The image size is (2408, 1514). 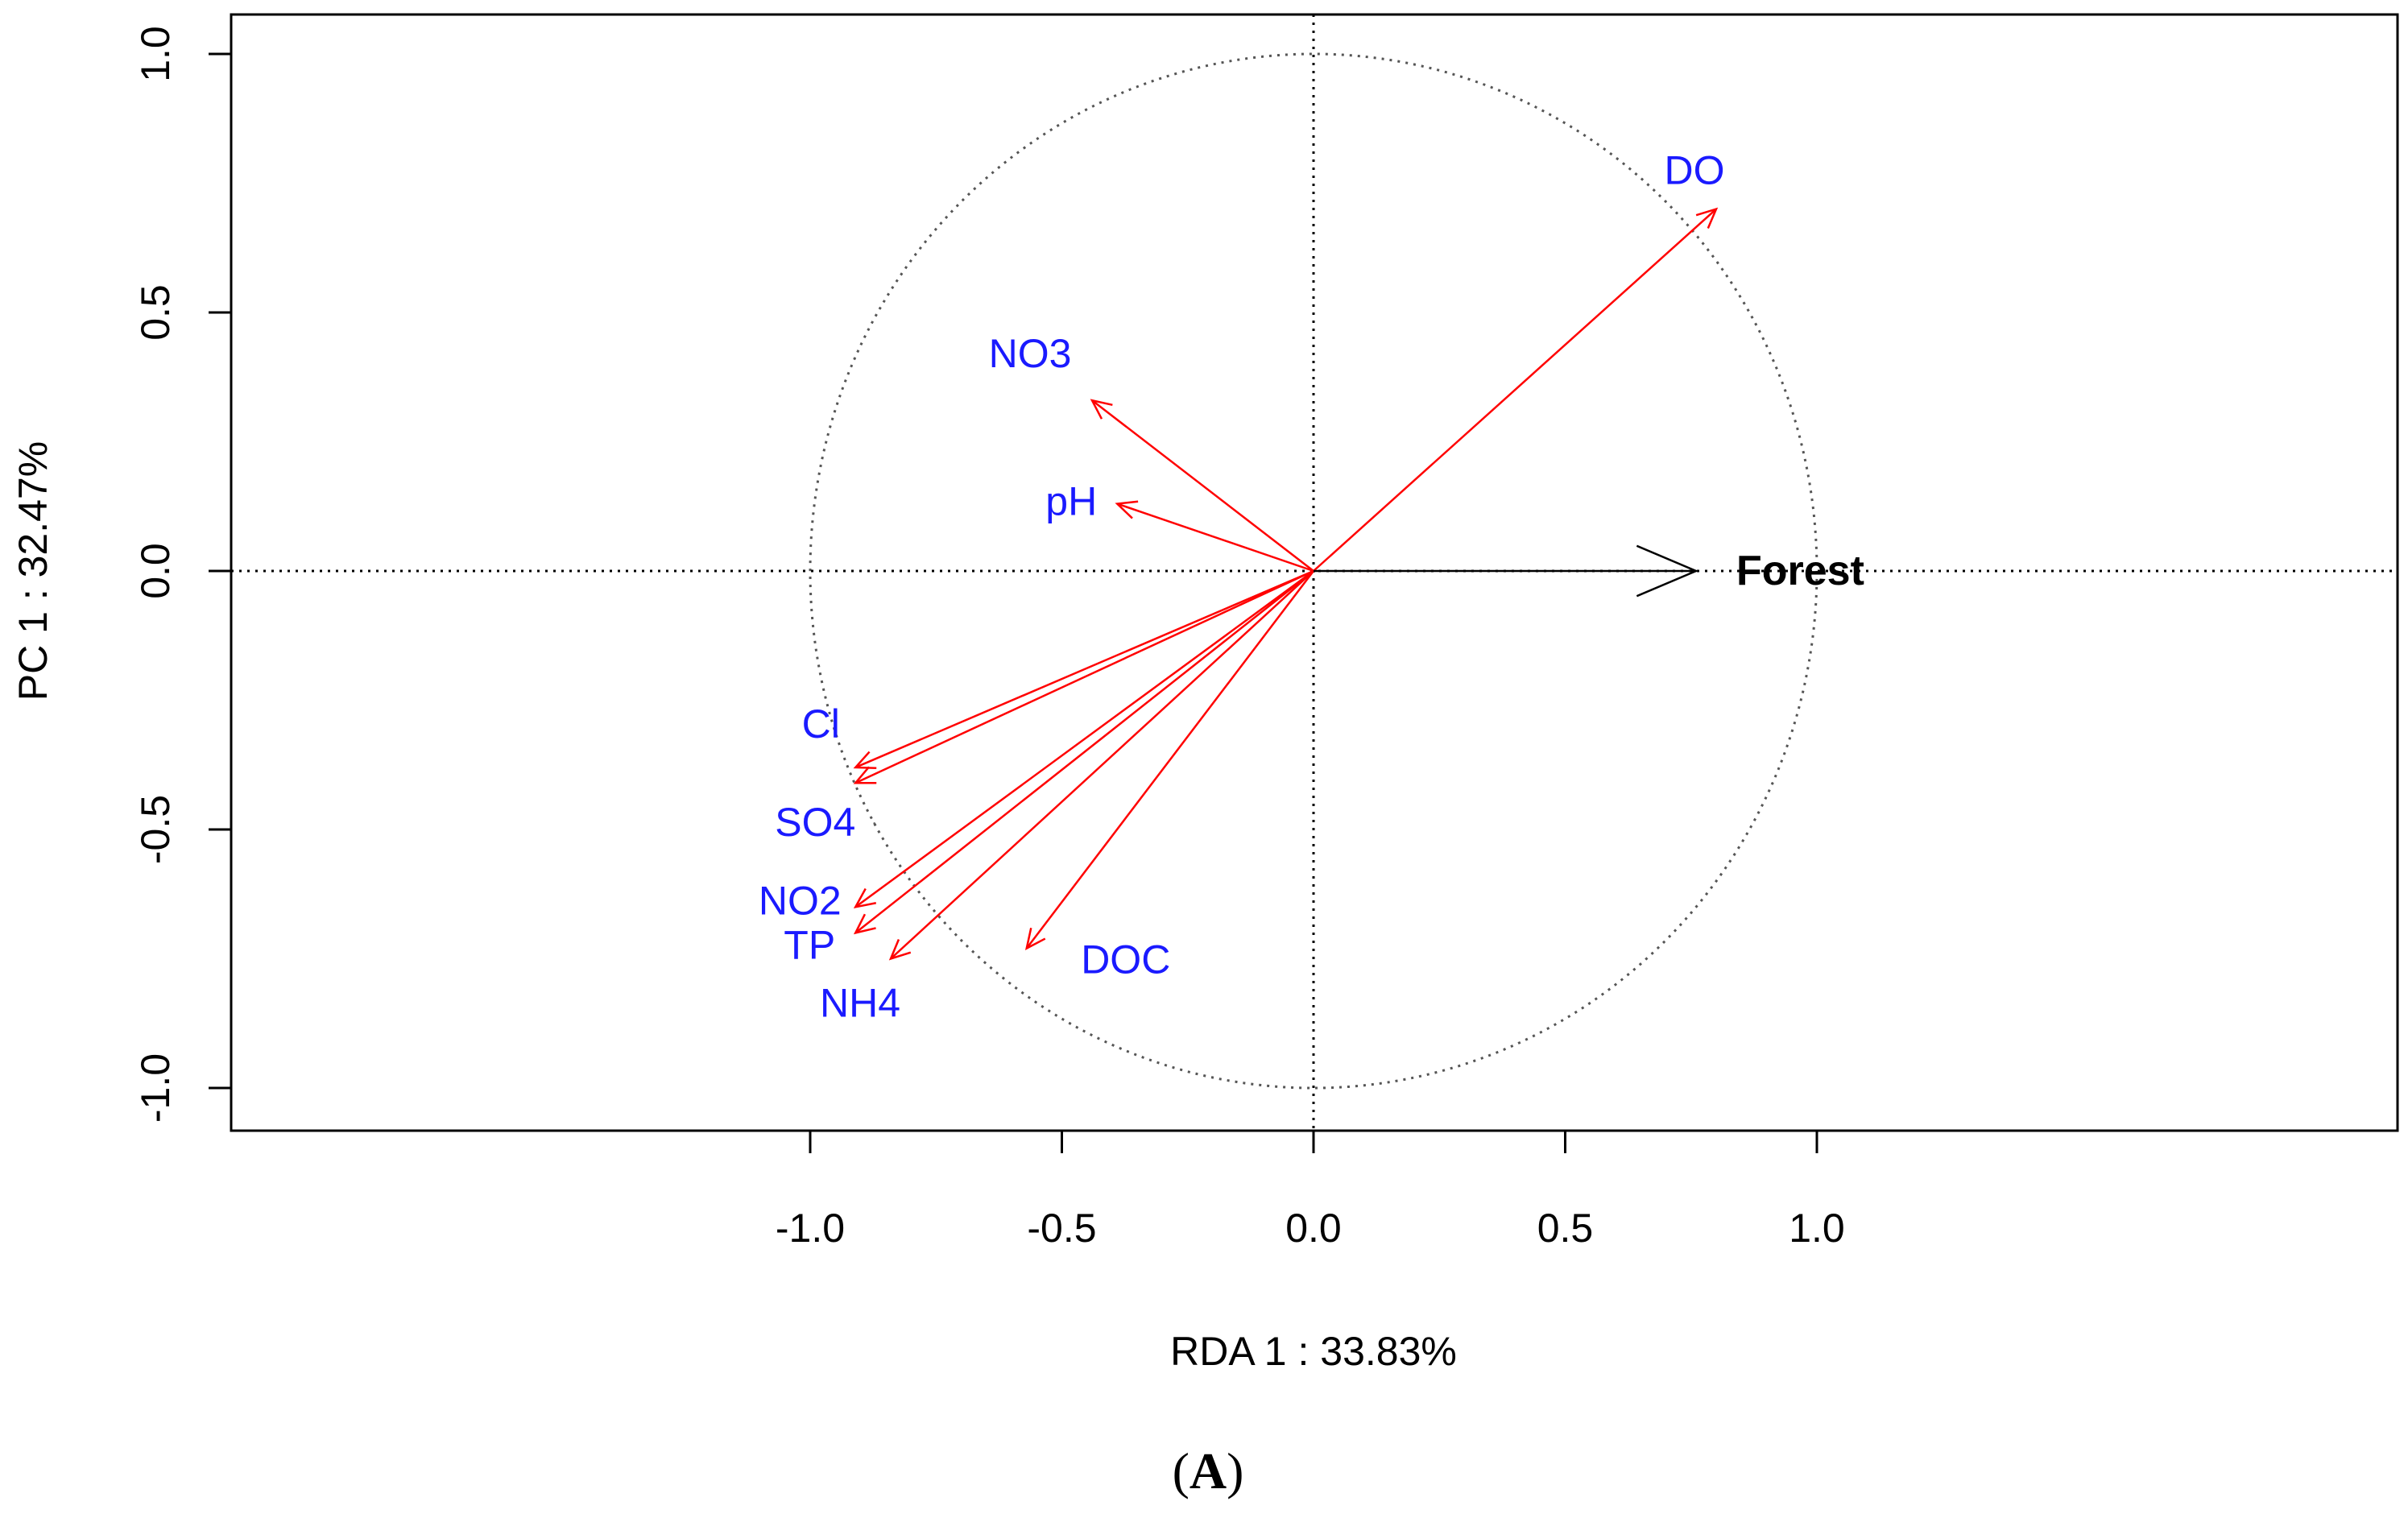 I want to click on x-tick-label--1-0: -1.0, so click(x=810, y=1228).